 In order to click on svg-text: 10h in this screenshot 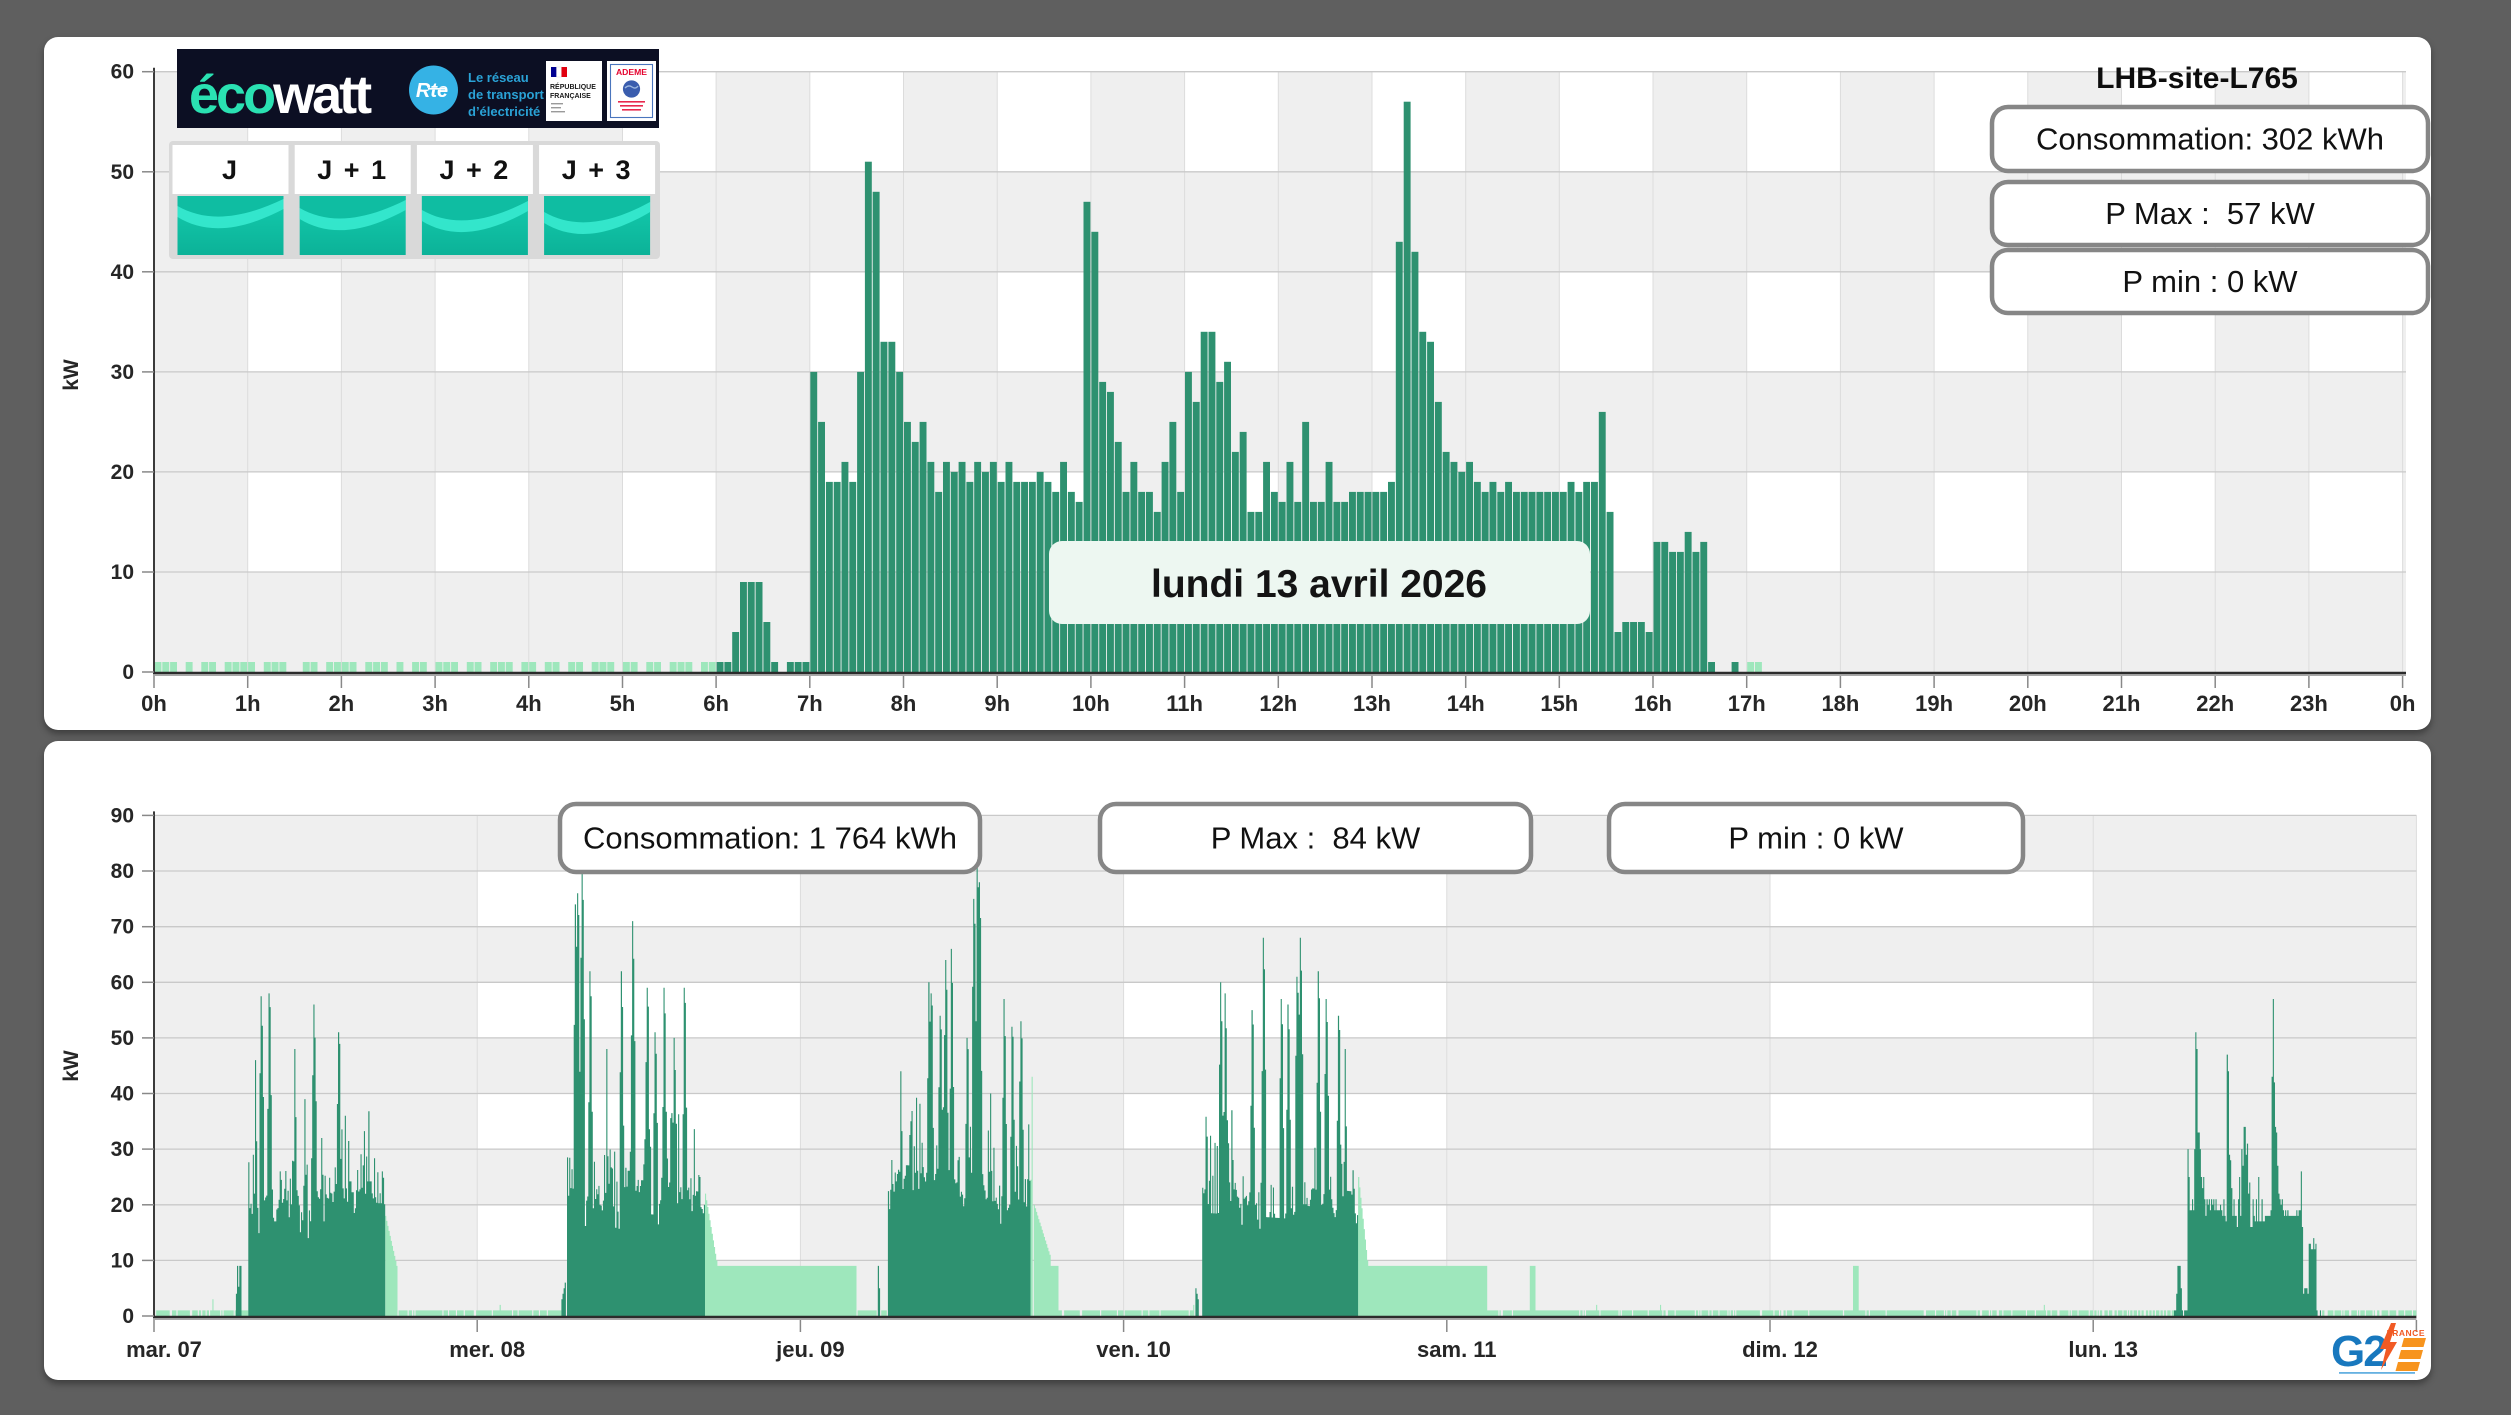, I will do `click(1091, 703)`.